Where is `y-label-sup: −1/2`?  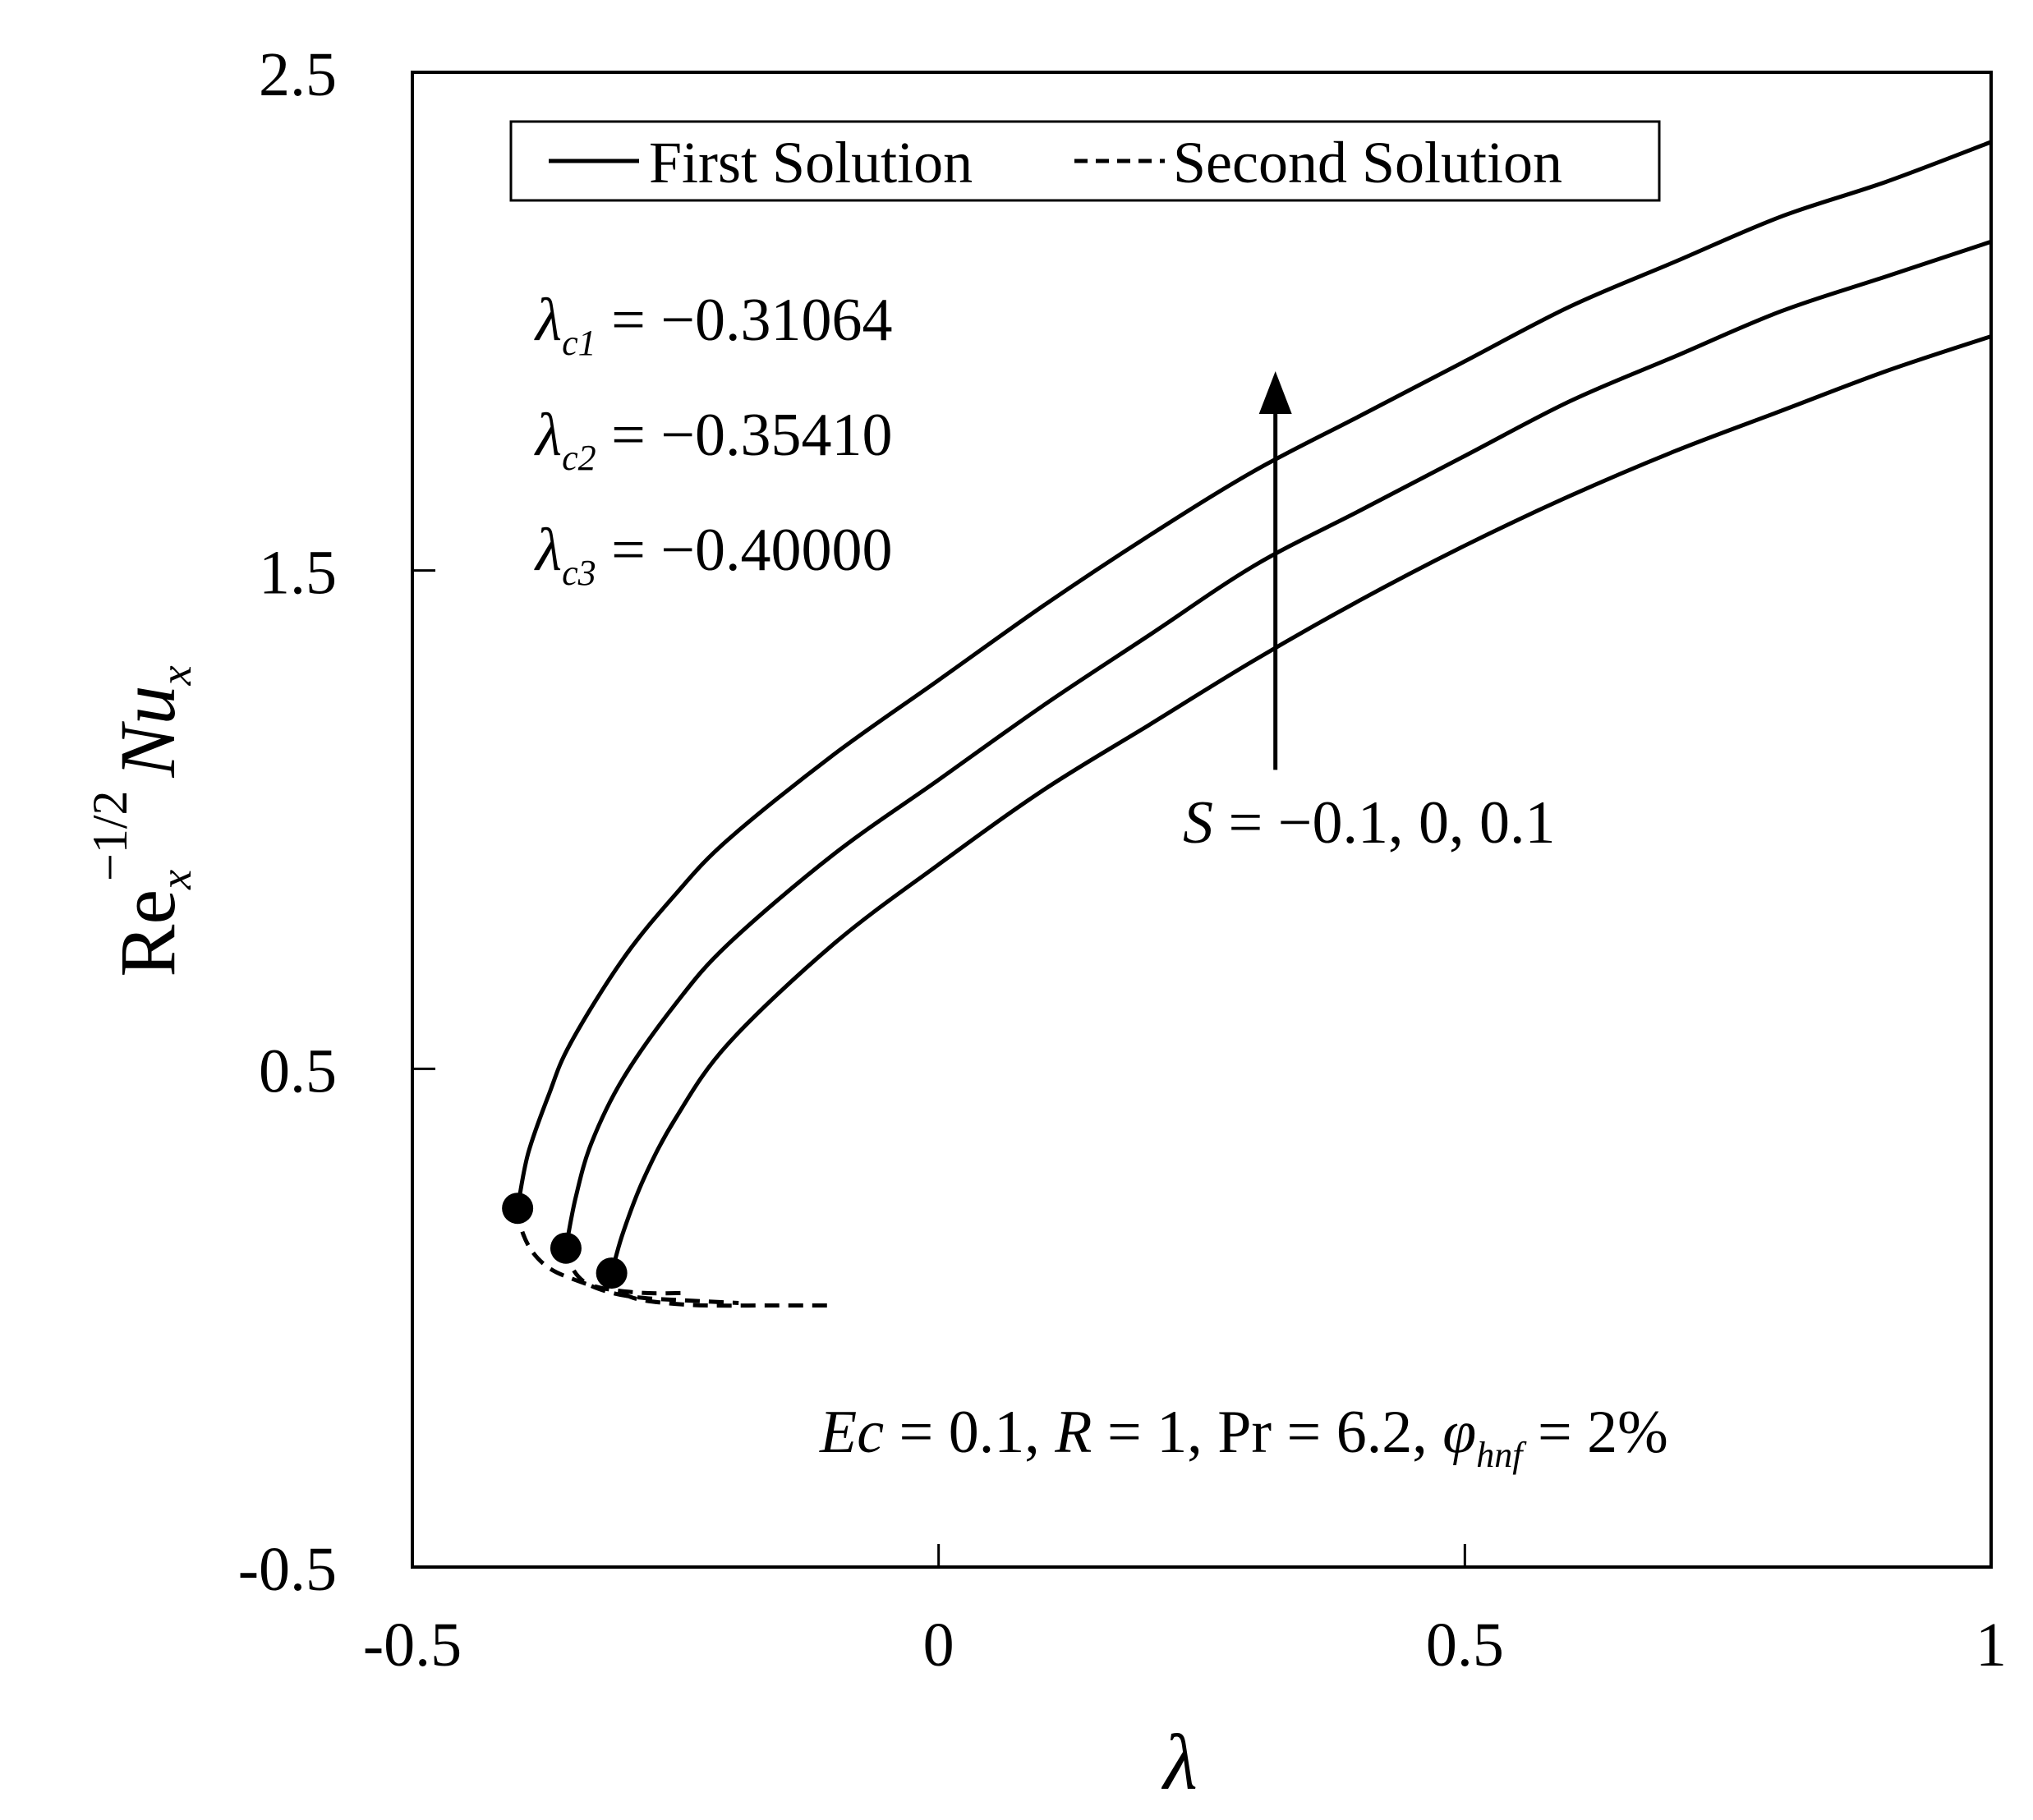
y-label-sup: −1/2 is located at coordinates (110, 835).